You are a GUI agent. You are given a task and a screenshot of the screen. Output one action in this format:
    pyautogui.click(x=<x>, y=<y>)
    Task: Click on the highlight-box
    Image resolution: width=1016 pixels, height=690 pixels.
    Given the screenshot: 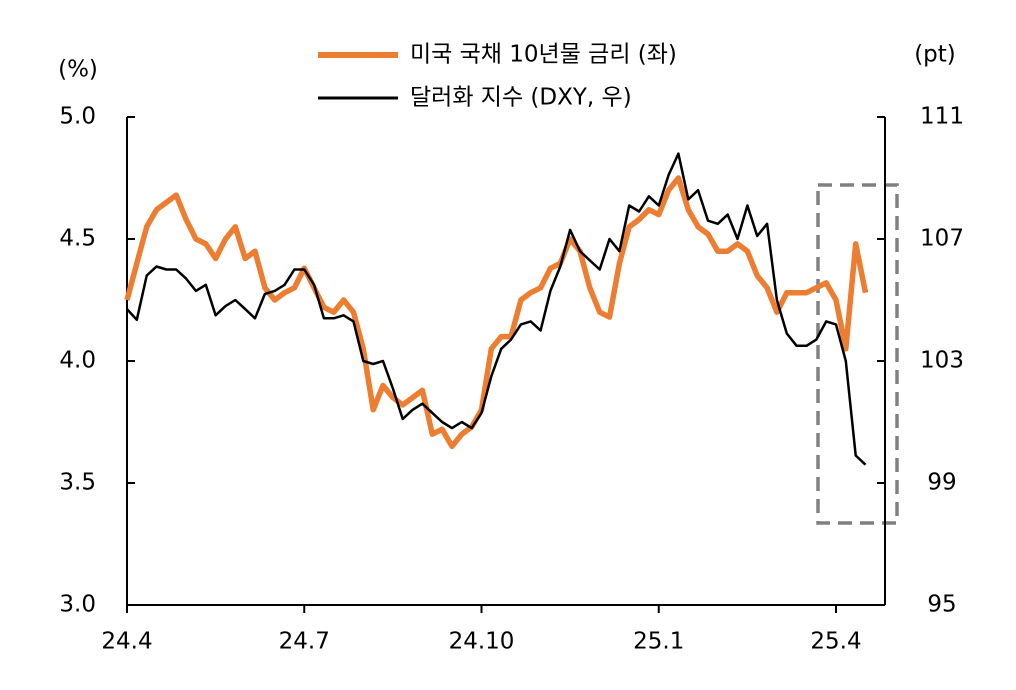 What is the action you would take?
    pyautogui.click(x=857, y=354)
    